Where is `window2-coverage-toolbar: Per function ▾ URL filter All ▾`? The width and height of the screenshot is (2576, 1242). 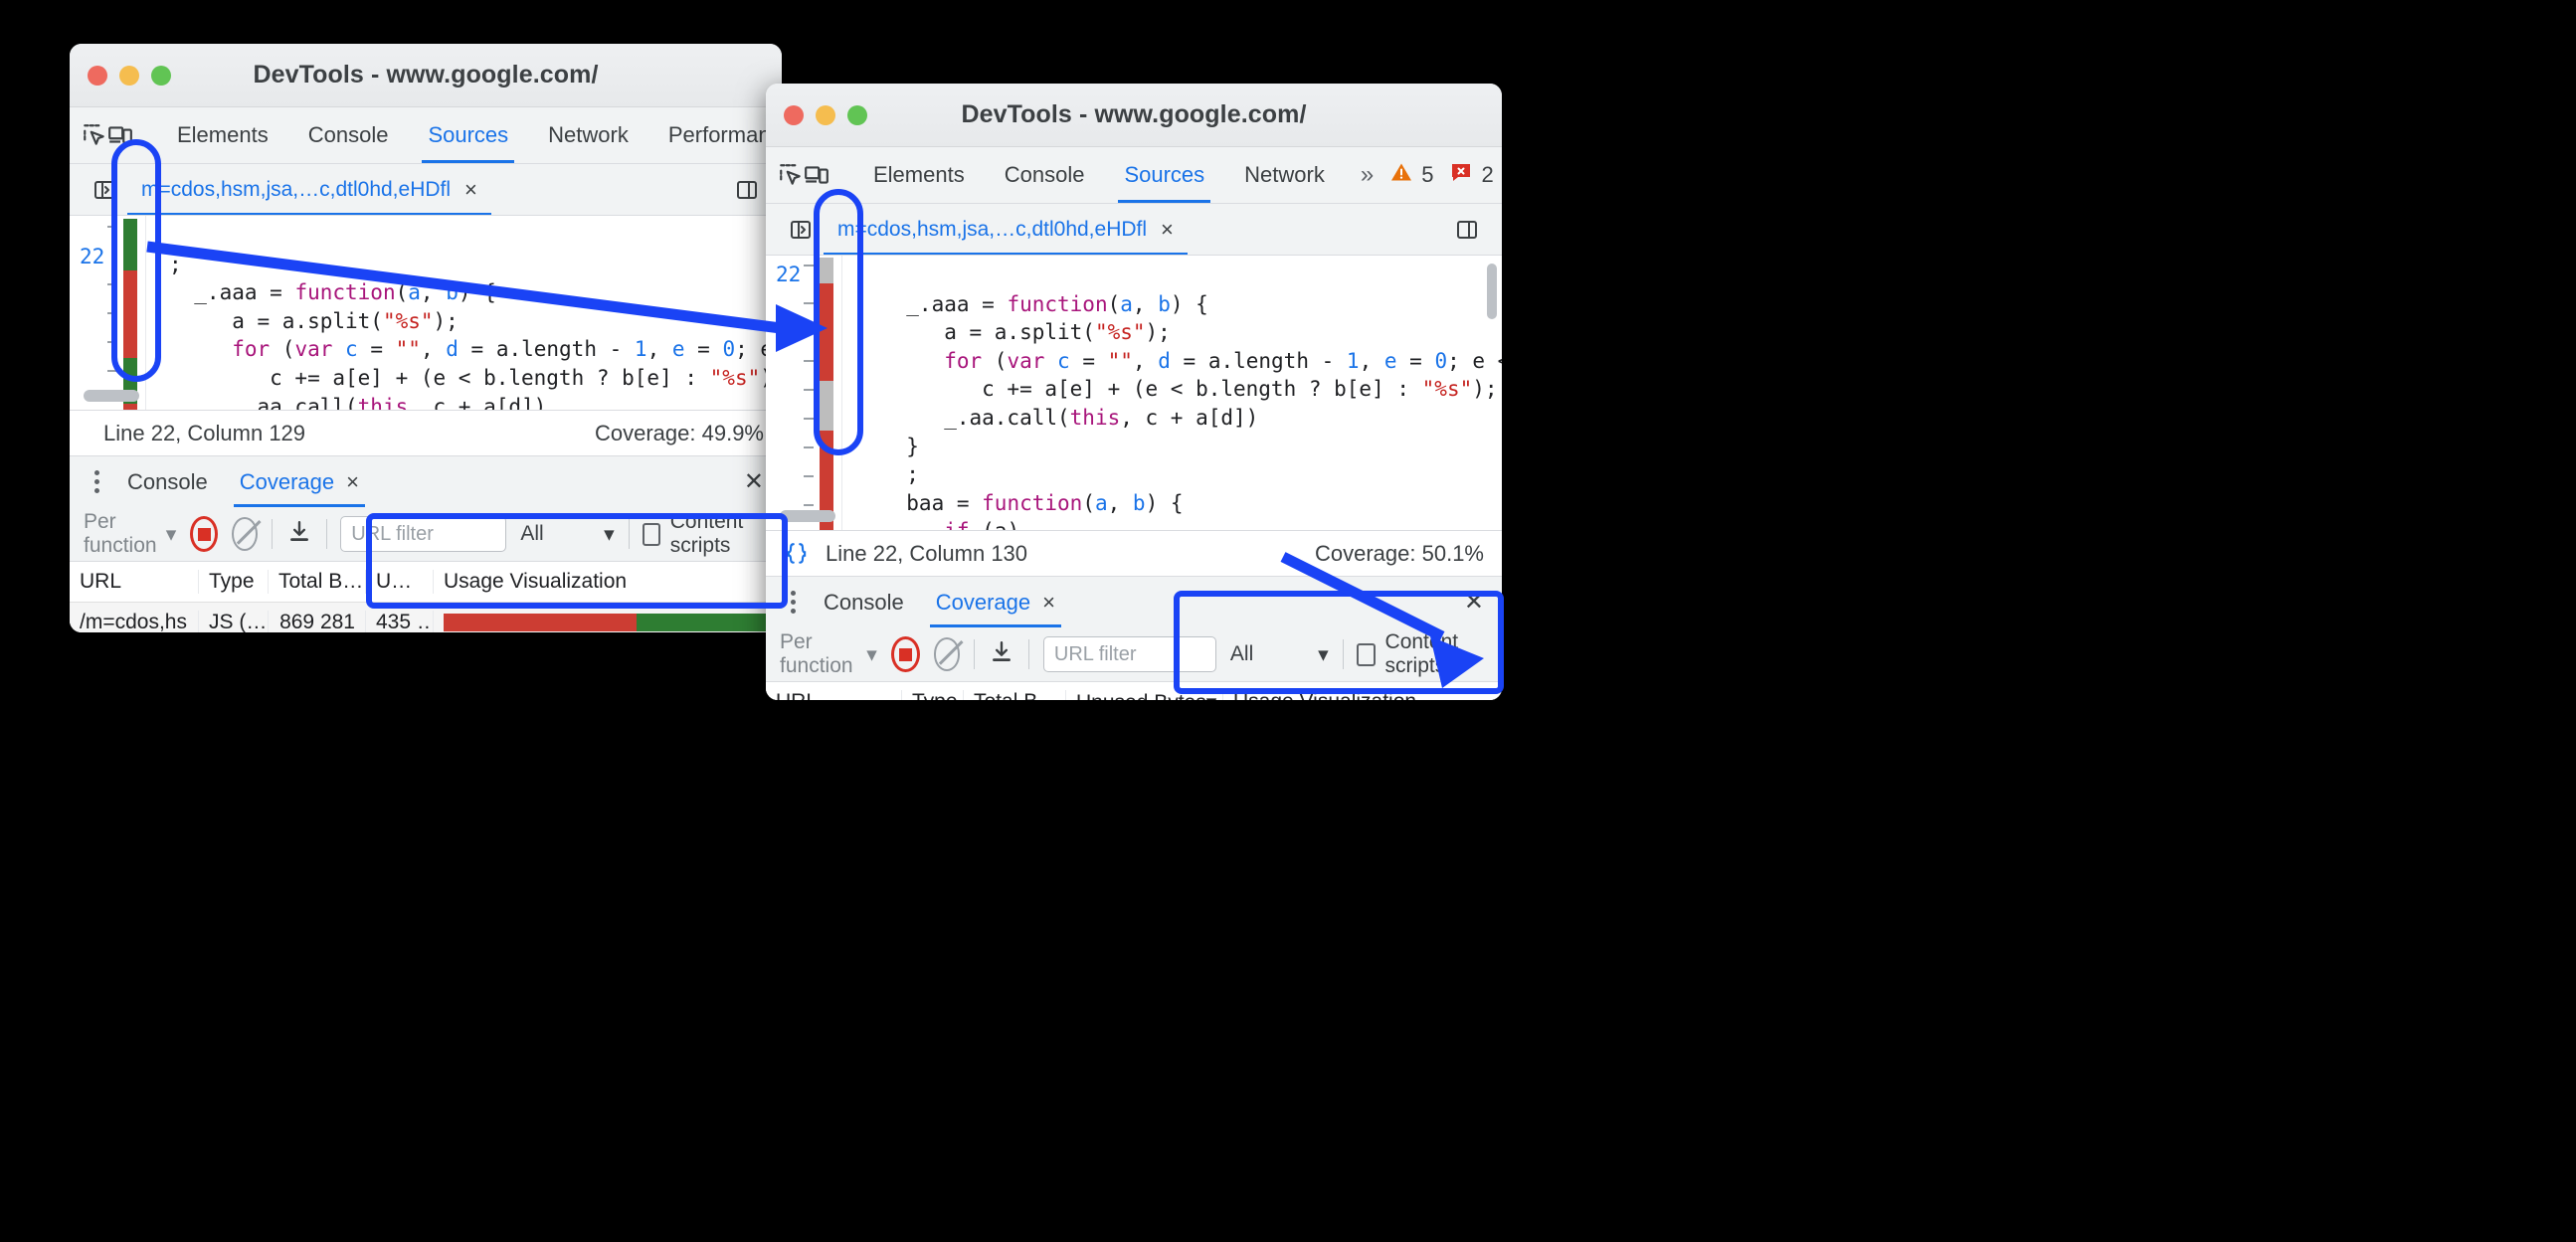
window2-coverage-toolbar: Per function ▾ URL filter All ▾ is located at coordinates (1134, 654).